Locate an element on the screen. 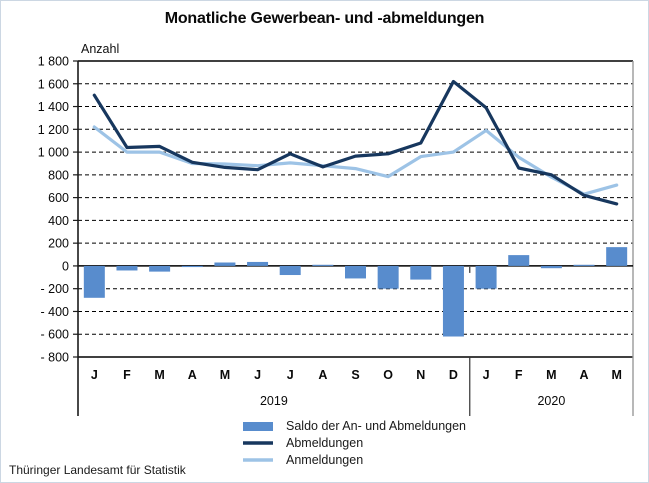 The image size is (649, 483). saldo-bar-swatch-icon is located at coordinates (258, 426).